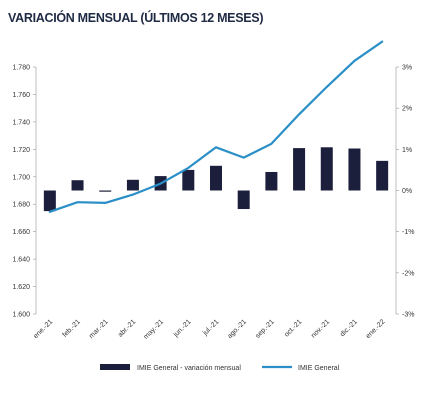 The height and width of the screenshot is (400, 438). I want to click on x-tick-label: abr.-21, so click(127, 328).